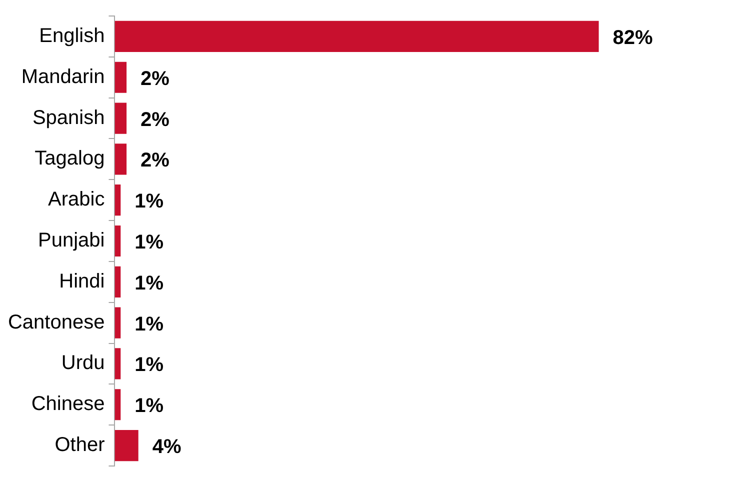 Image resolution: width=731 pixels, height=482 pixels. What do you see at coordinates (83, 363) in the screenshot?
I see `y-tick-label: Urdu` at bounding box center [83, 363].